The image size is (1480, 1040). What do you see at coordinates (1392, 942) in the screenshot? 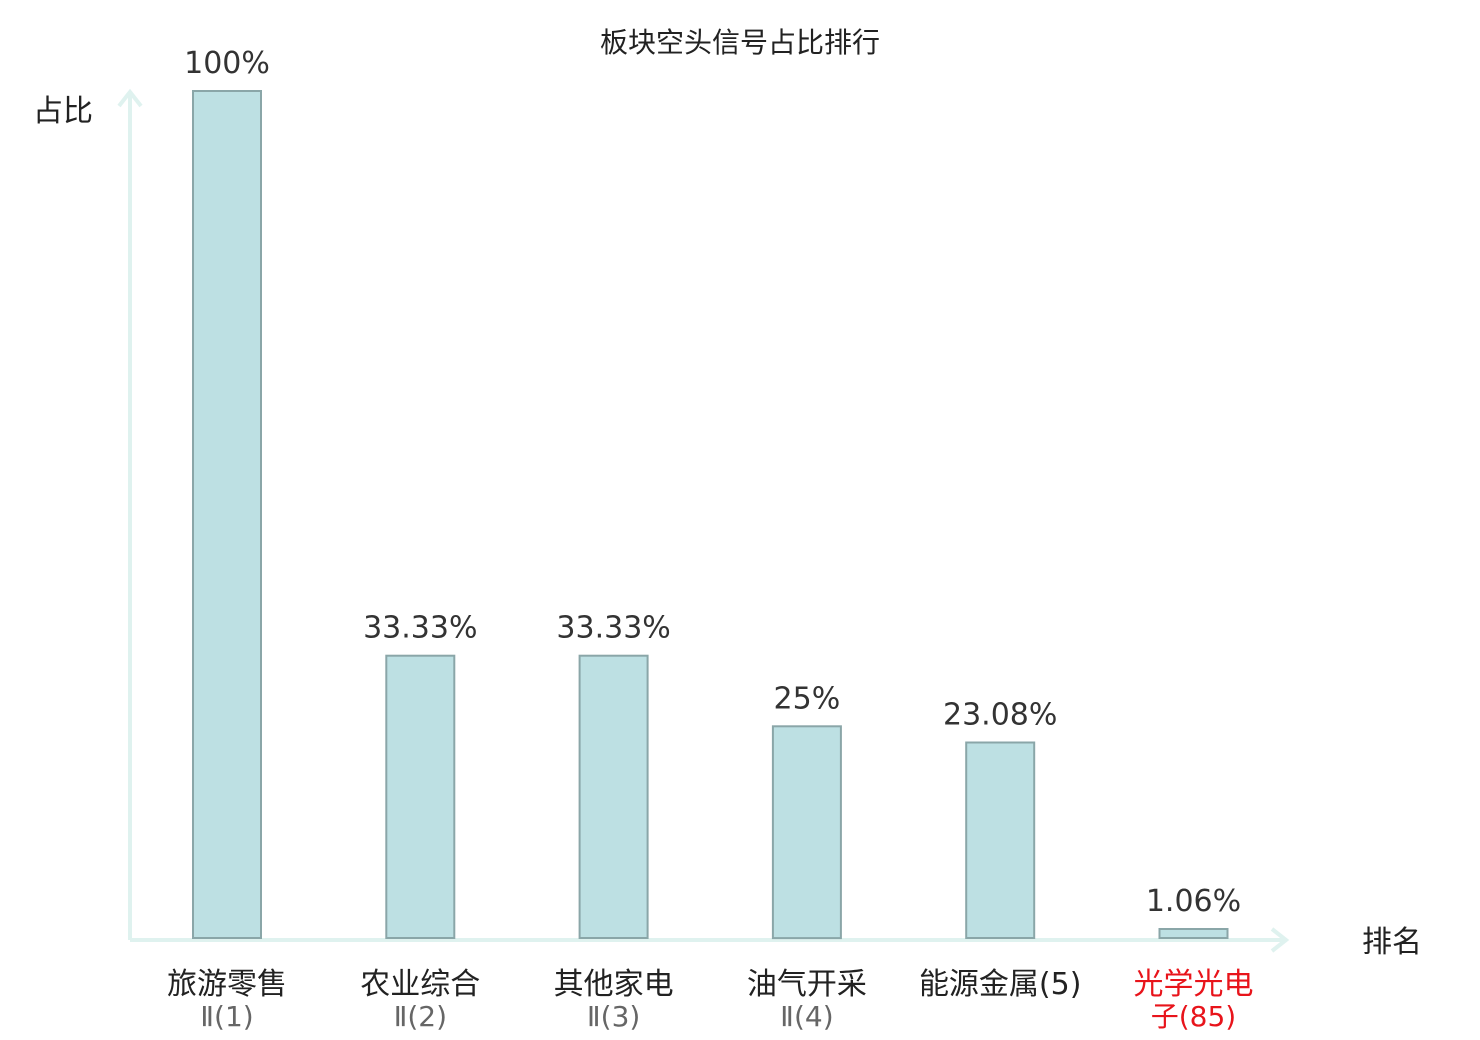
I see `x-axis-label: 排名` at bounding box center [1392, 942].